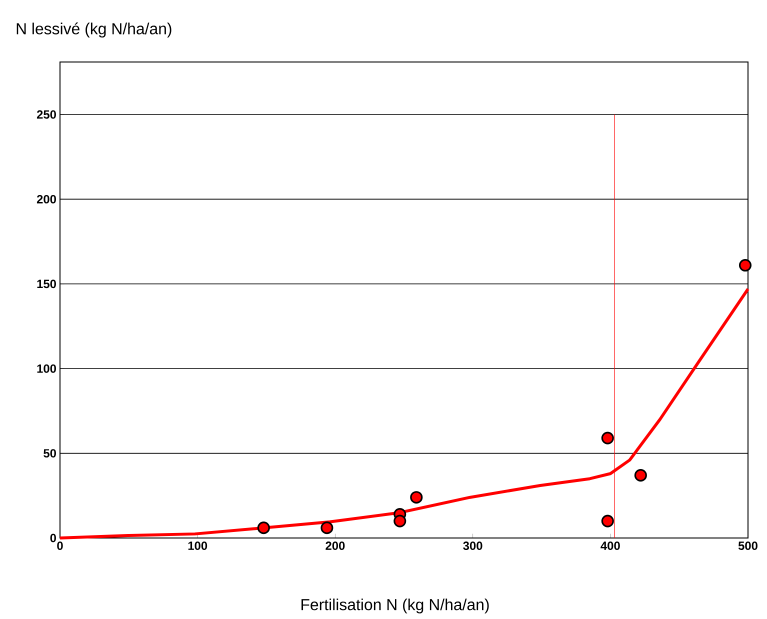 This screenshot has height=619, width=767. What do you see at coordinates (46, 114) in the screenshot?
I see `y-tick-label: 250` at bounding box center [46, 114].